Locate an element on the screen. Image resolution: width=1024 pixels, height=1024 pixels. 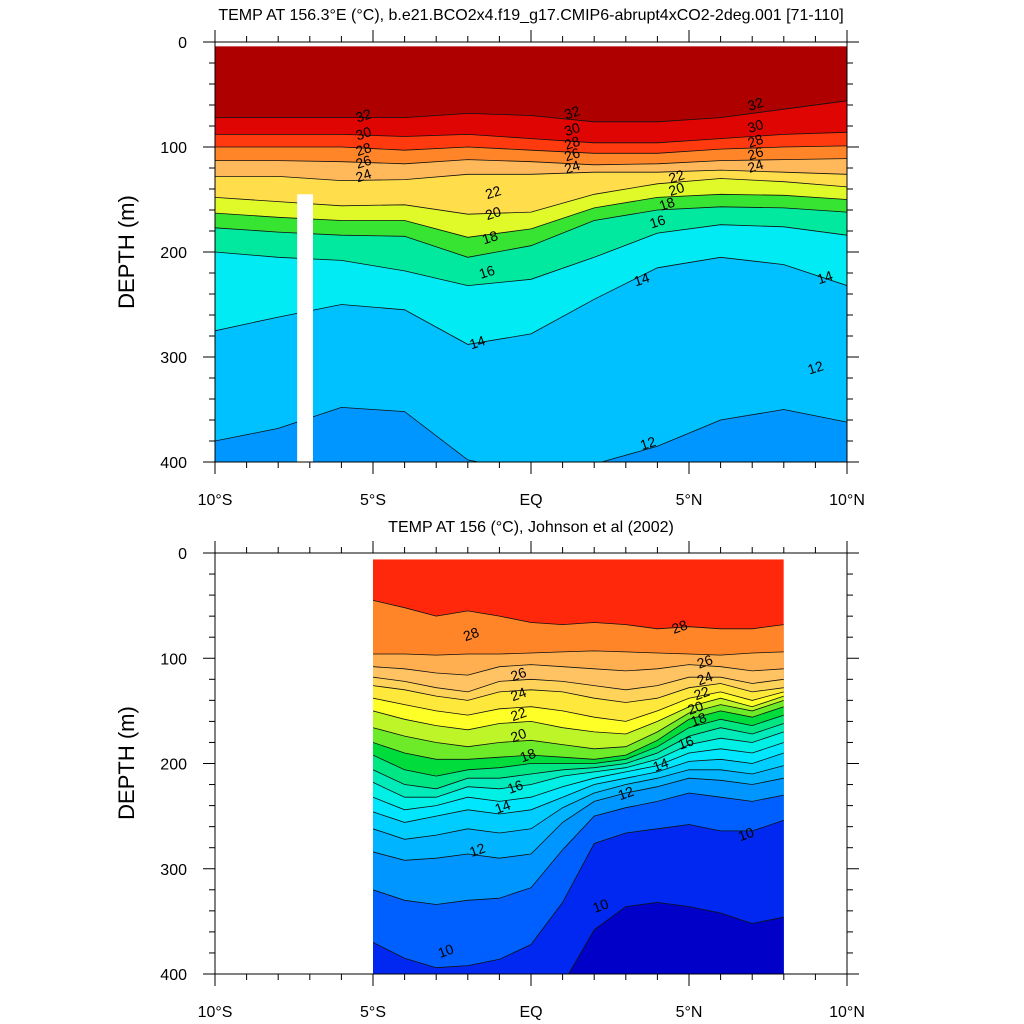
contour-label: 30 is located at coordinates (572, 129).